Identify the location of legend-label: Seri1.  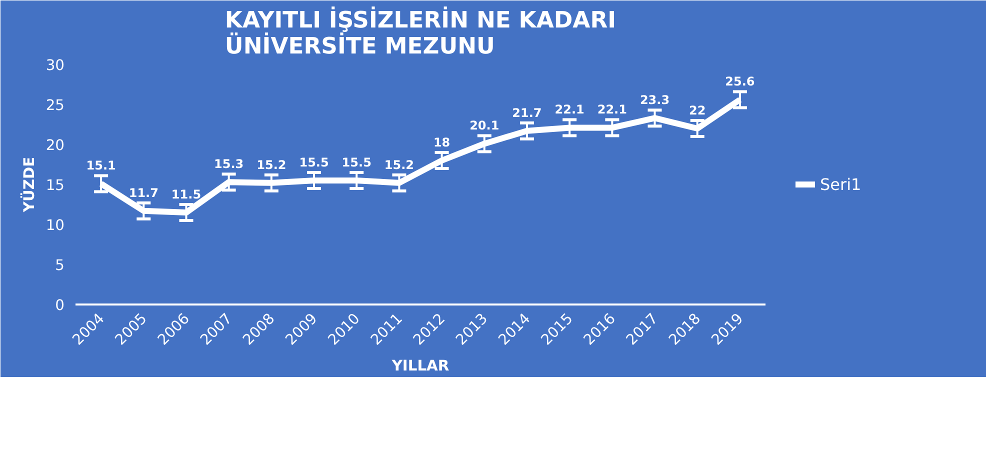
(841, 184).